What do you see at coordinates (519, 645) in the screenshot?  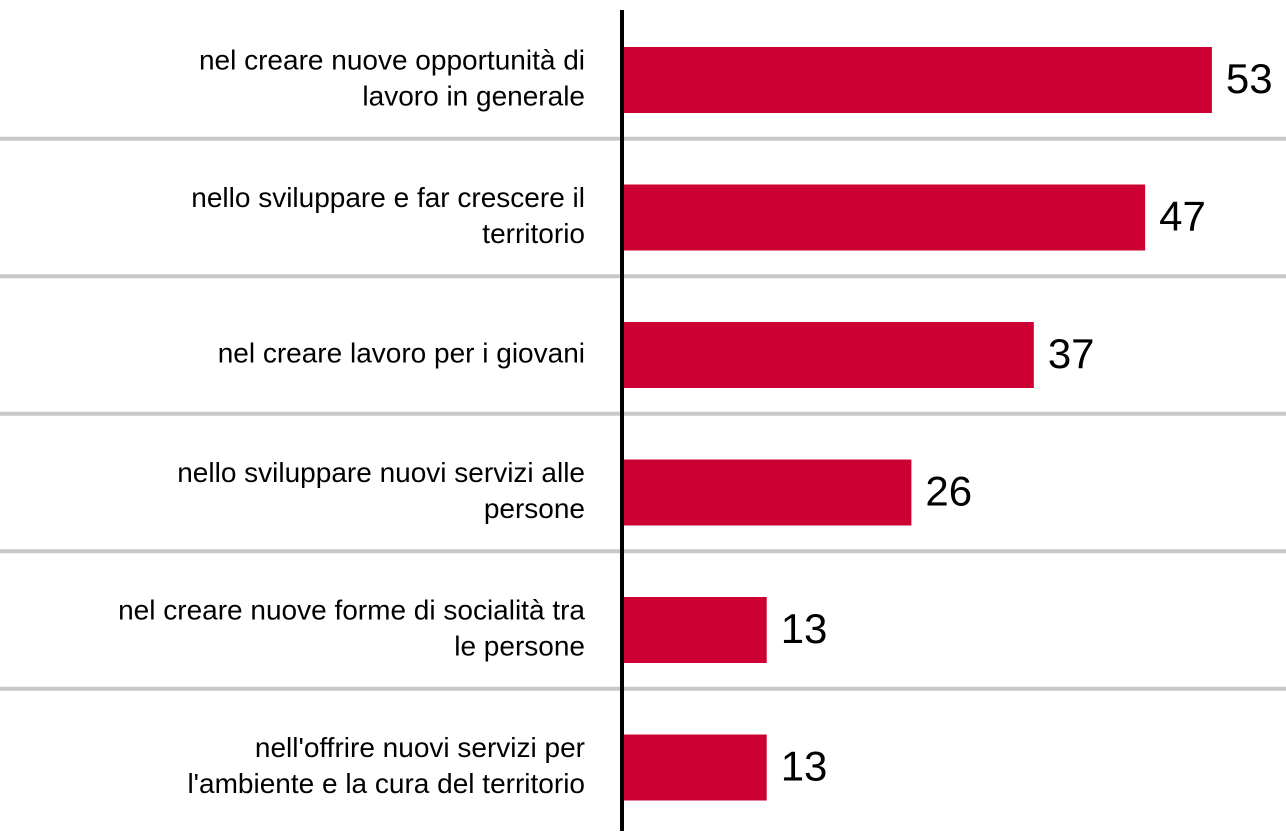 I see `category-label: le persone` at bounding box center [519, 645].